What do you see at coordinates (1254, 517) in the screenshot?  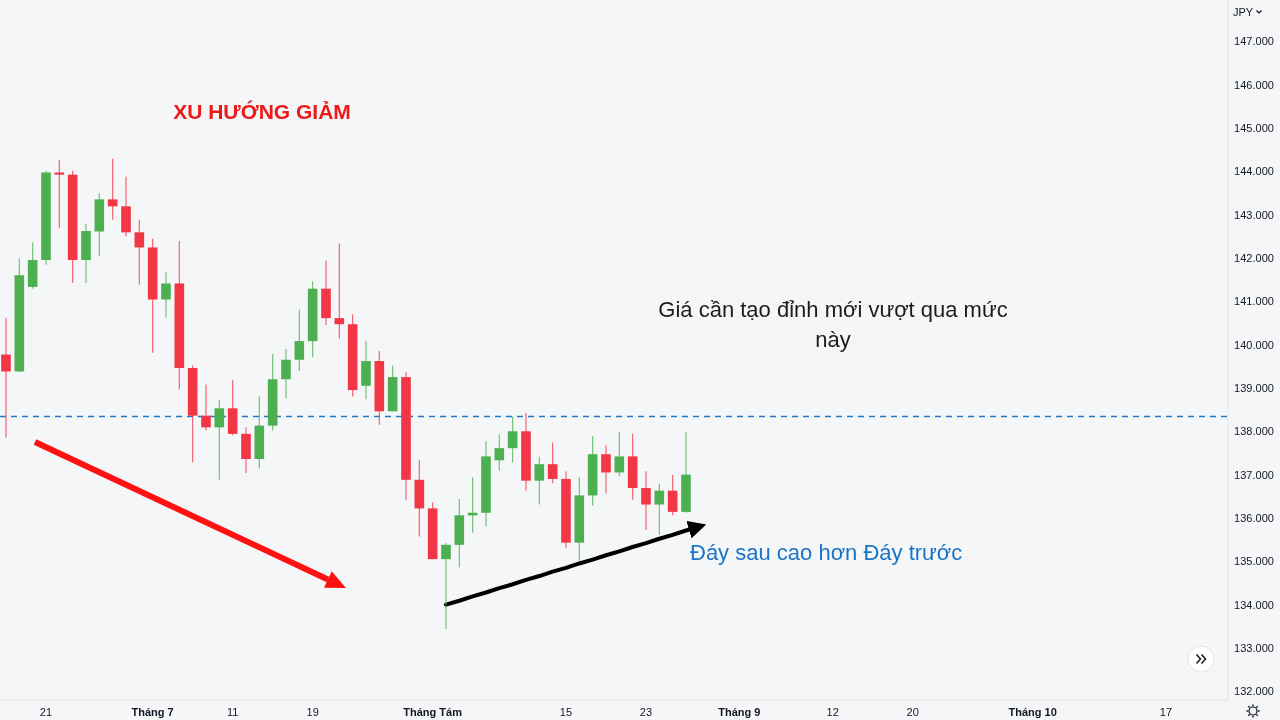 I see `y-tick-label: 136.000` at bounding box center [1254, 517].